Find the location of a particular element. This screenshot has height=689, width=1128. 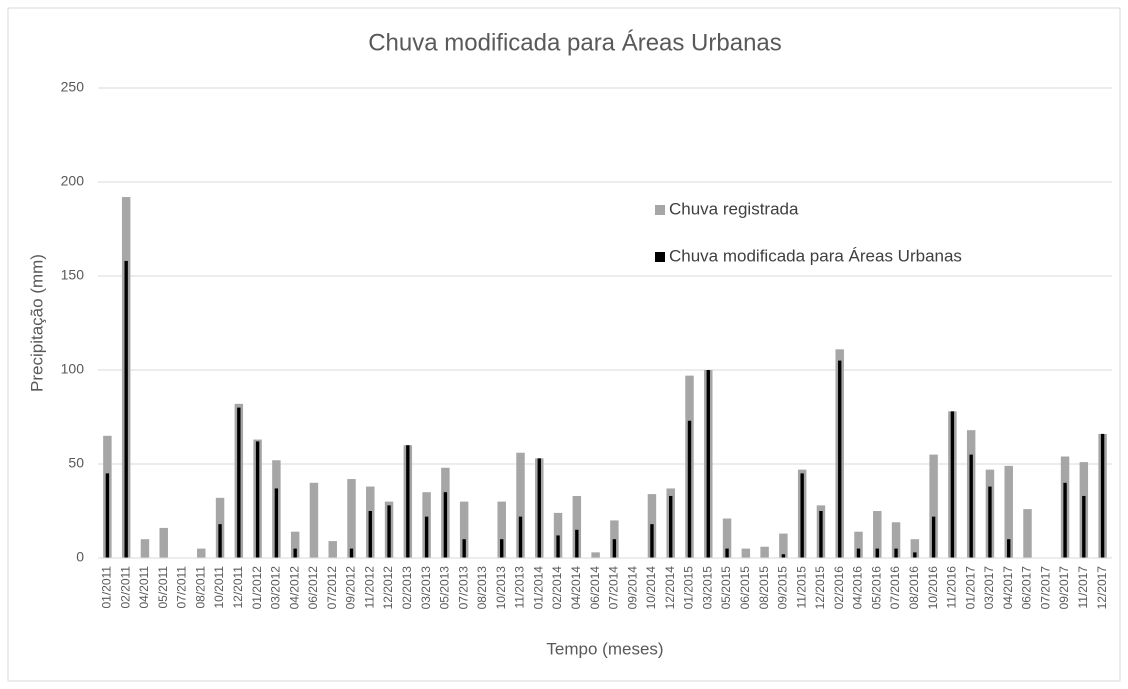

y-tick-label: 250 is located at coordinates (73, 87).